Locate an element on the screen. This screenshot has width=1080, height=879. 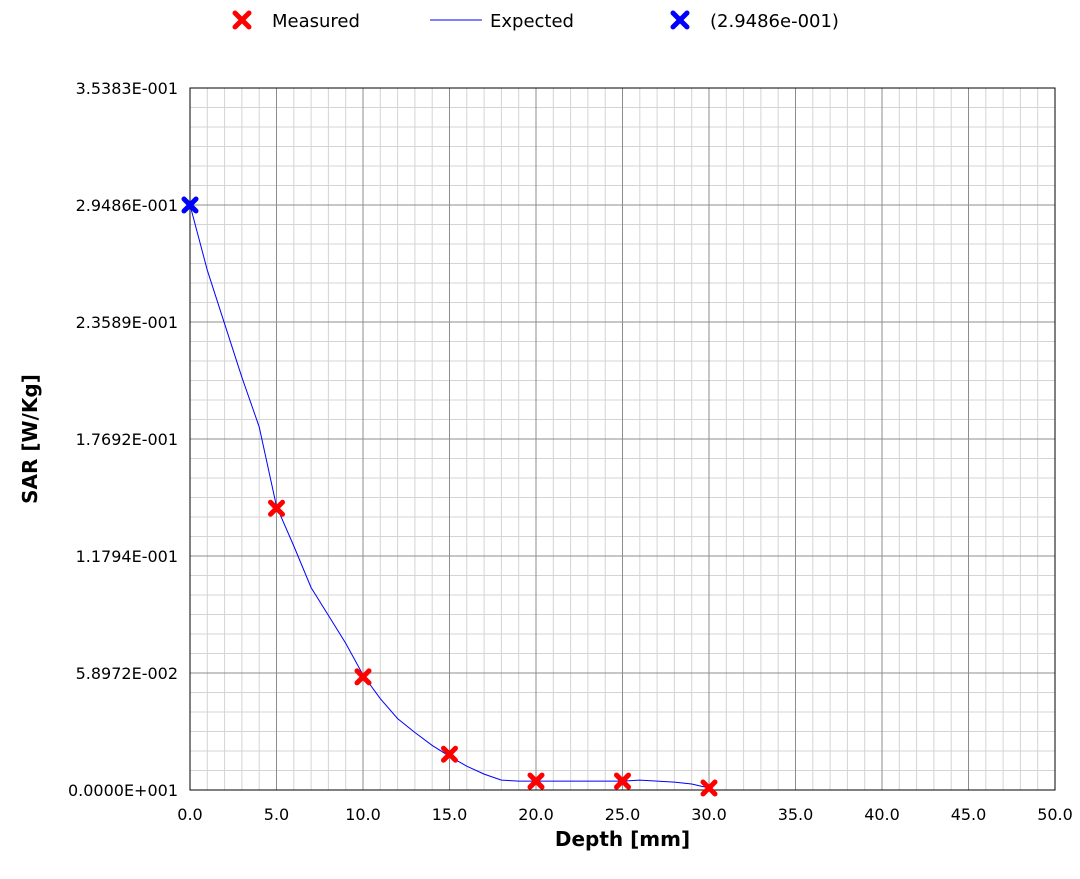
y-axis-title: SAR [W/Kg] is located at coordinates (30, 439).